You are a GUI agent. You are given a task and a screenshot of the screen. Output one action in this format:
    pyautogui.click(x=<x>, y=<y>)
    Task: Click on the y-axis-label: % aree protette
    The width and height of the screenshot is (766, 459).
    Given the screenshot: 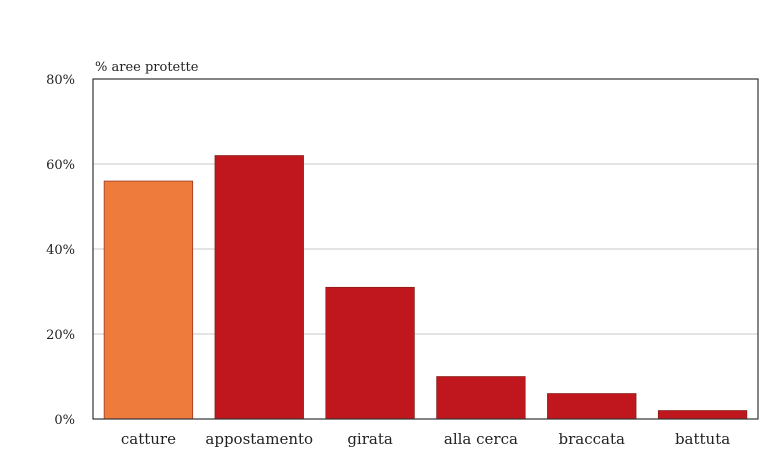 What is the action you would take?
    pyautogui.click(x=147, y=67)
    